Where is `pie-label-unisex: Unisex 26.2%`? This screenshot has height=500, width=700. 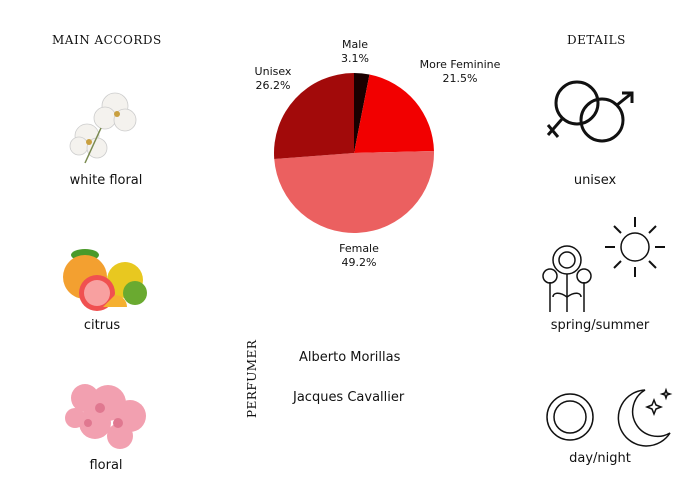 pie-label-unisex: Unisex 26.2% is located at coordinates (273, 78).